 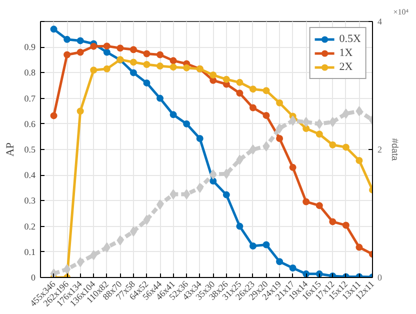 What do you see at coordinates (350, 39) in the screenshot?
I see `legend-label: 0.5X` at bounding box center [350, 39].